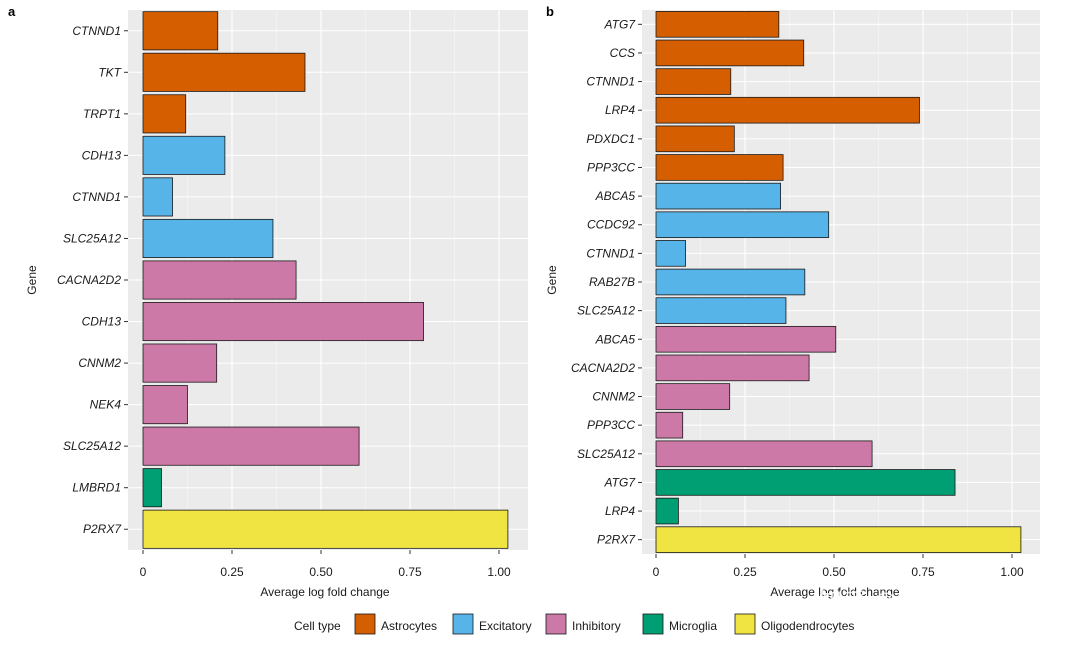 Image resolution: width=1080 pixels, height=646 pixels. Describe the element at coordinates (611, 225) in the screenshot. I see `gene-label: CCDC92` at that location.